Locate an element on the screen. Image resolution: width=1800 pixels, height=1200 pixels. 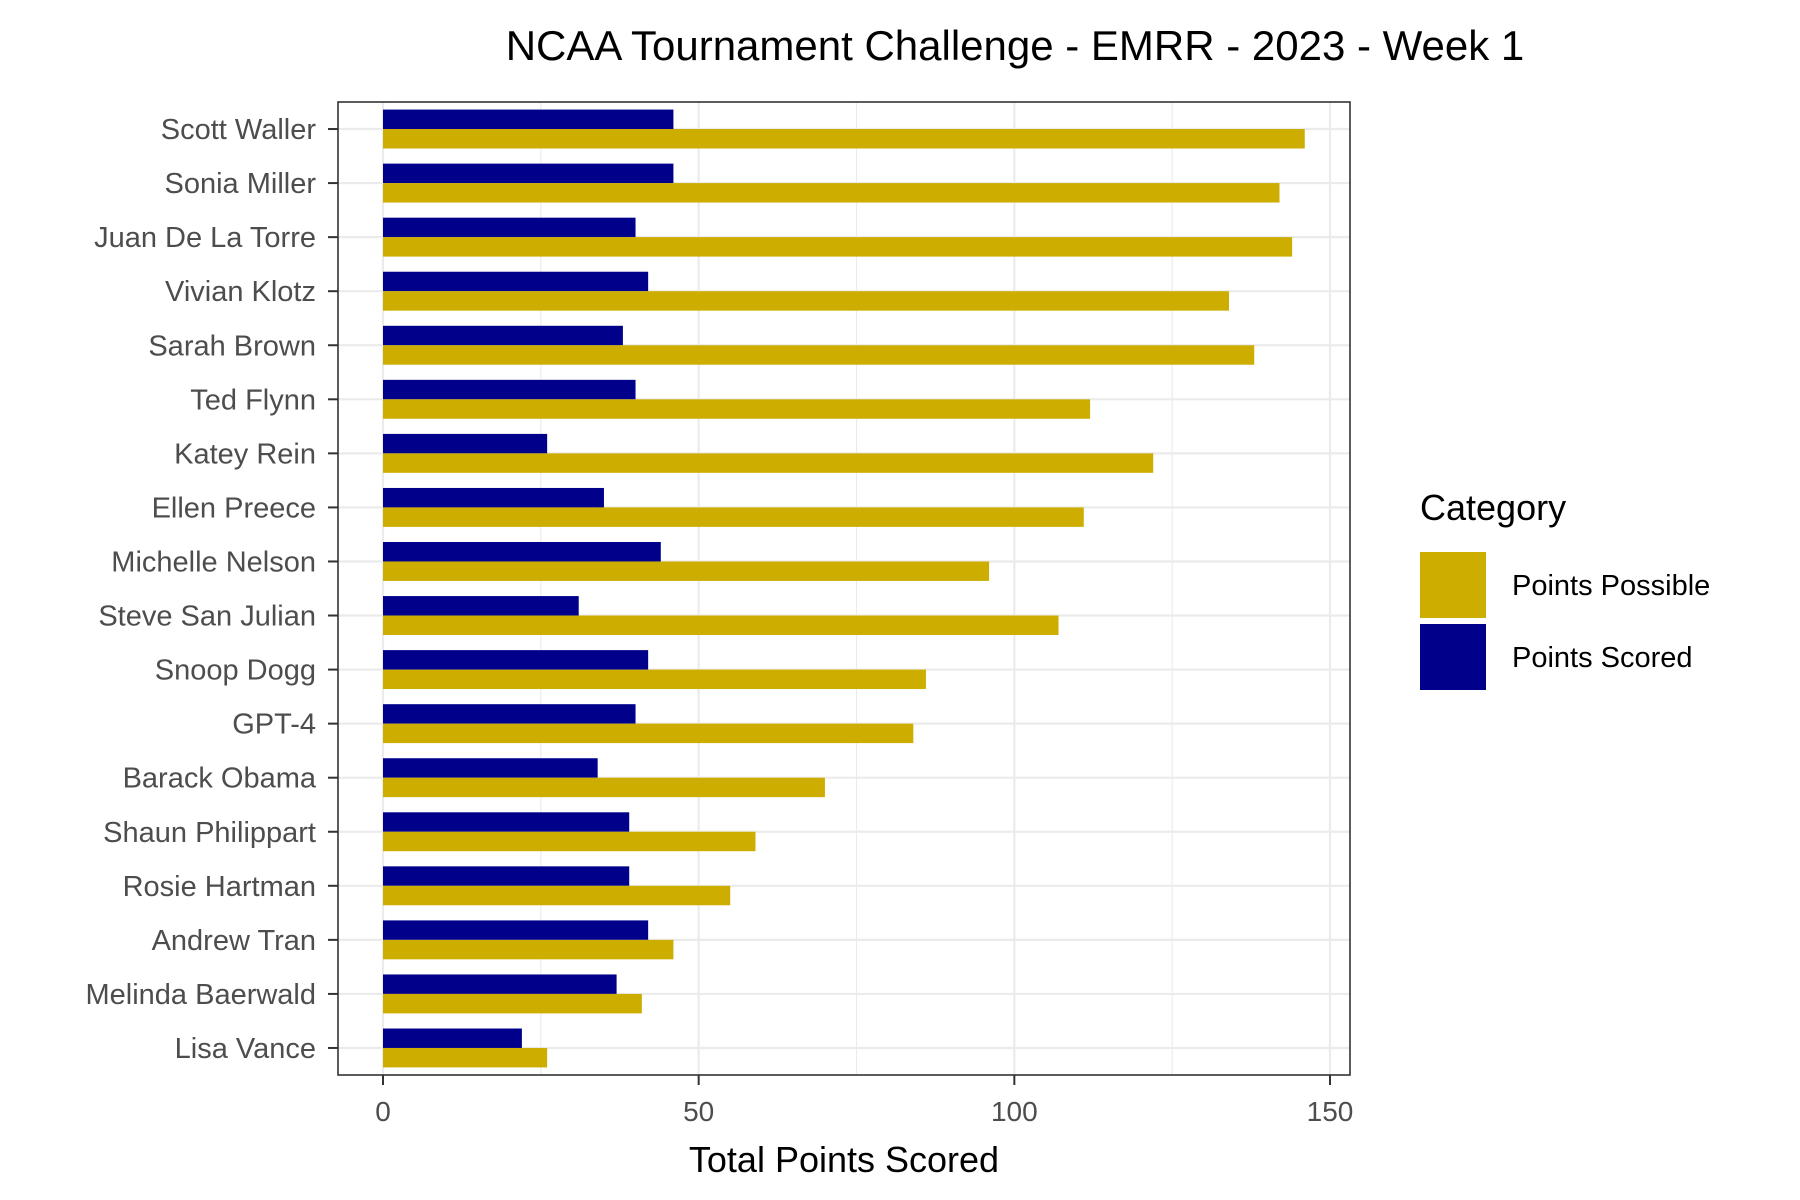
y-tick-label: GPT-4 is located at coordinates (274, 725).